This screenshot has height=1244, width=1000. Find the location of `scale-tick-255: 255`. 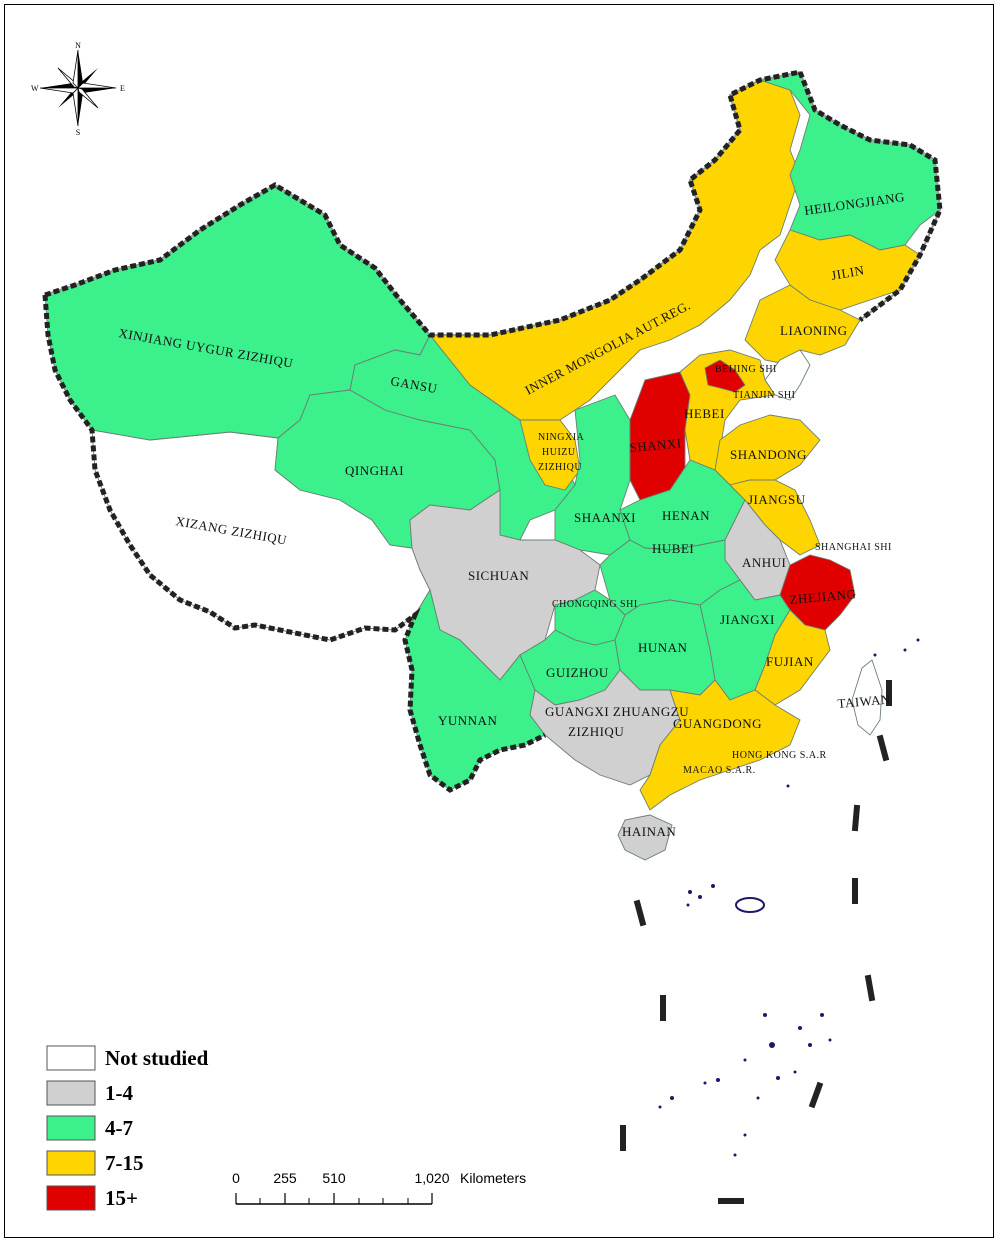

scale-tick-255: 255 is located at coordinates (285, 1178).